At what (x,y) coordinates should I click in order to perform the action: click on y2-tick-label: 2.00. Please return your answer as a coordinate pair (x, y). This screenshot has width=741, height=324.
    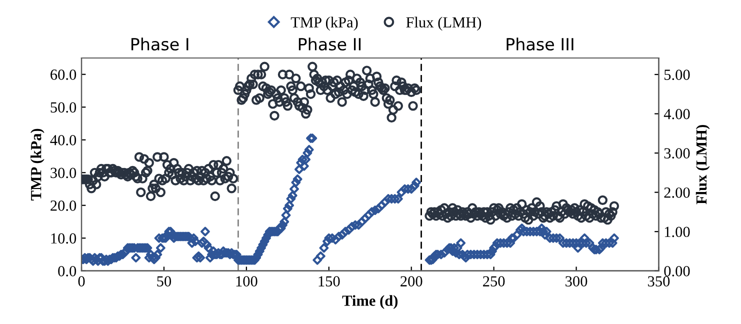
    Looking at the image, I should click on (677, 192).